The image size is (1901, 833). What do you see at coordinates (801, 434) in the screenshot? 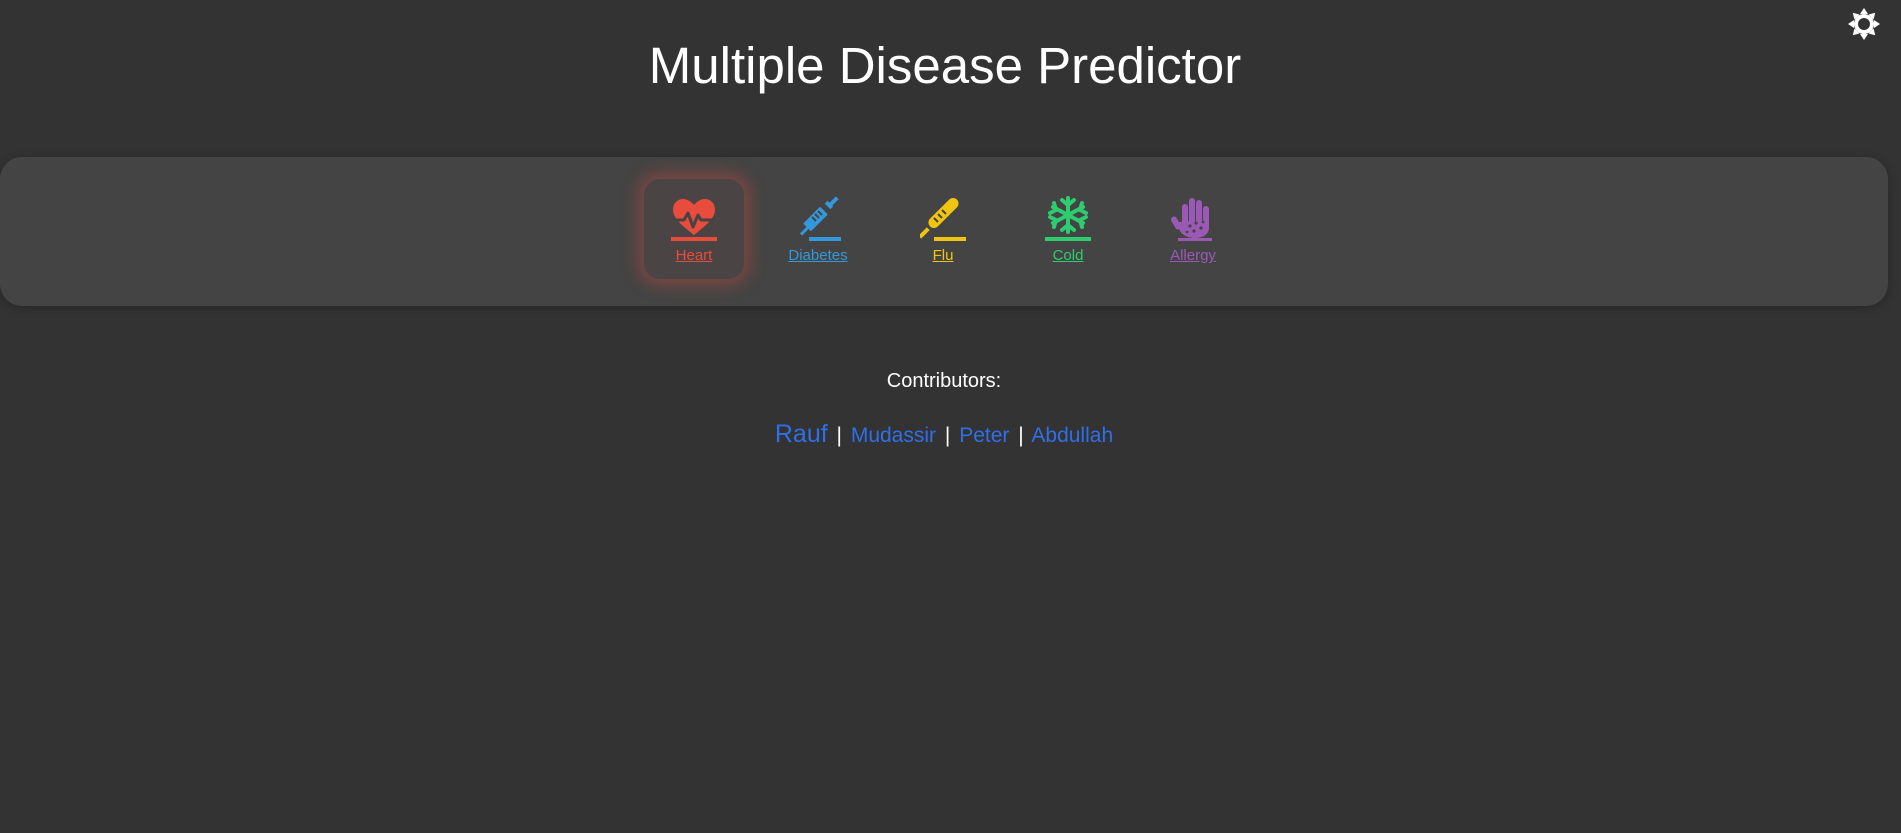
I see `contributor-link-rauf: Rauf` at bounding box center [801, 434].